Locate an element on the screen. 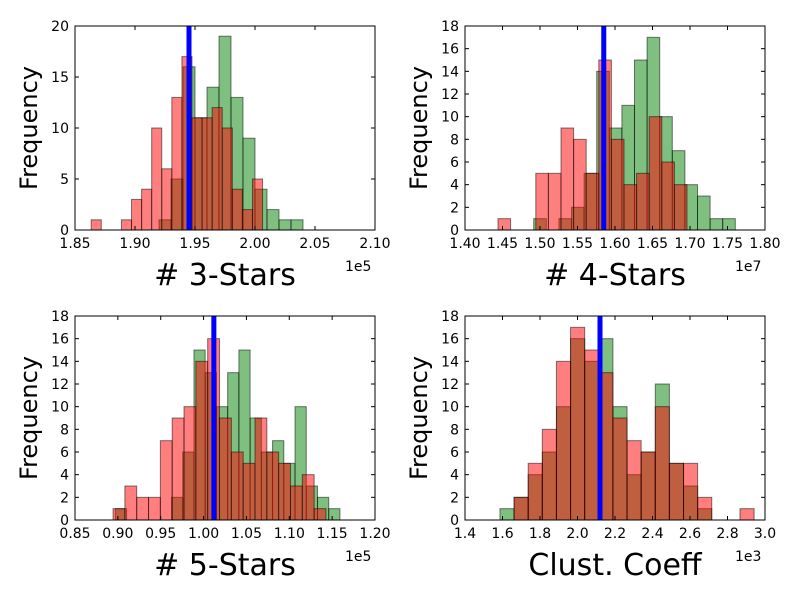 The width and height of the screenshot is (800, 600). x-tick-label: 1.00 is located at coordinates (203, 534).